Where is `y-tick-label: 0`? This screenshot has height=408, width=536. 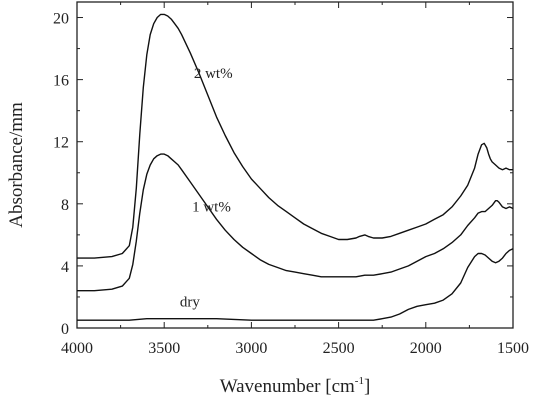 y-tick-label: 0 is located at coordinates (65, 329).